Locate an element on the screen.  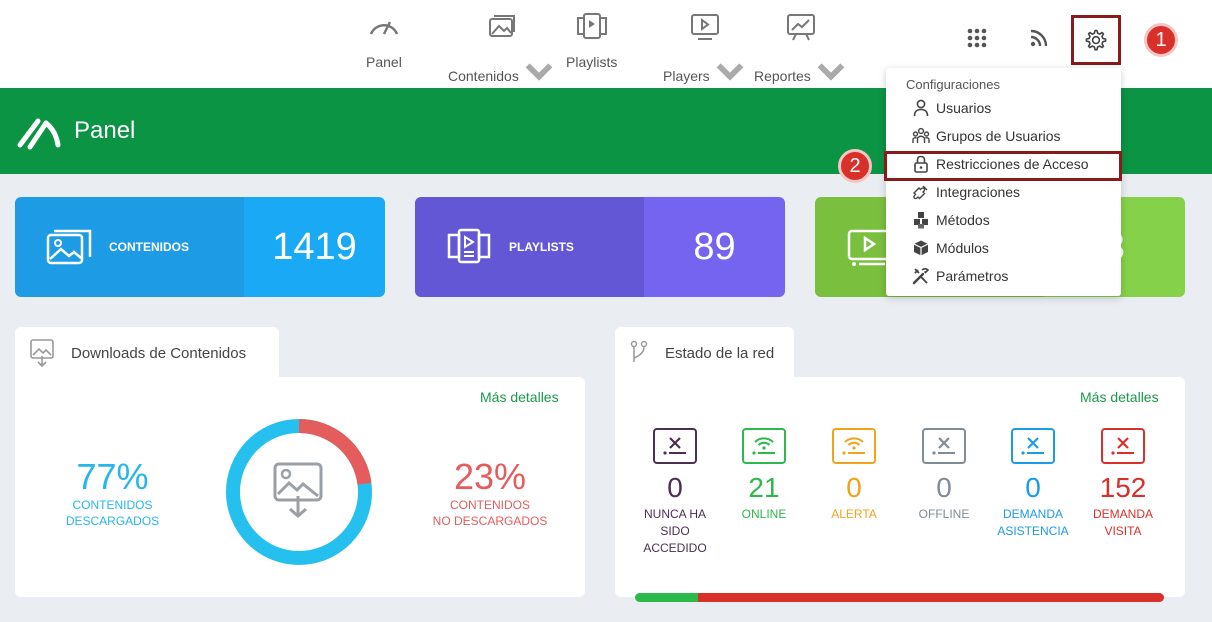
lock-icon is located at coordinates (921, 164).